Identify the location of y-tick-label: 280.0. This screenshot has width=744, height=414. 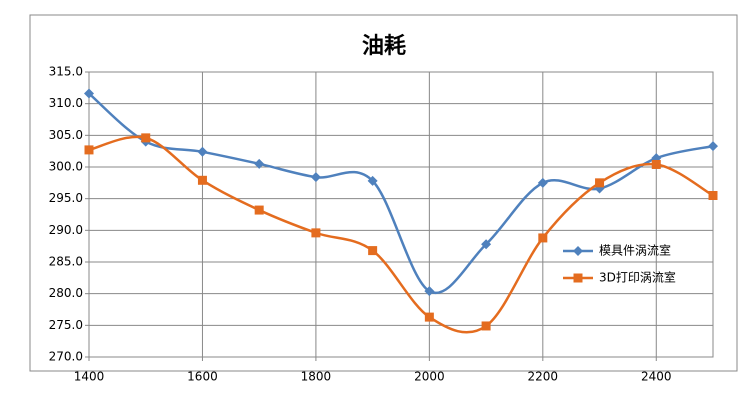
(66, 293).